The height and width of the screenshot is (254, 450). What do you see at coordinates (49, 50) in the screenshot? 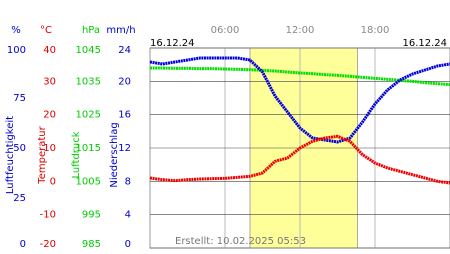
I see `y-tick-label: 40` at bounding box center [49, 50].